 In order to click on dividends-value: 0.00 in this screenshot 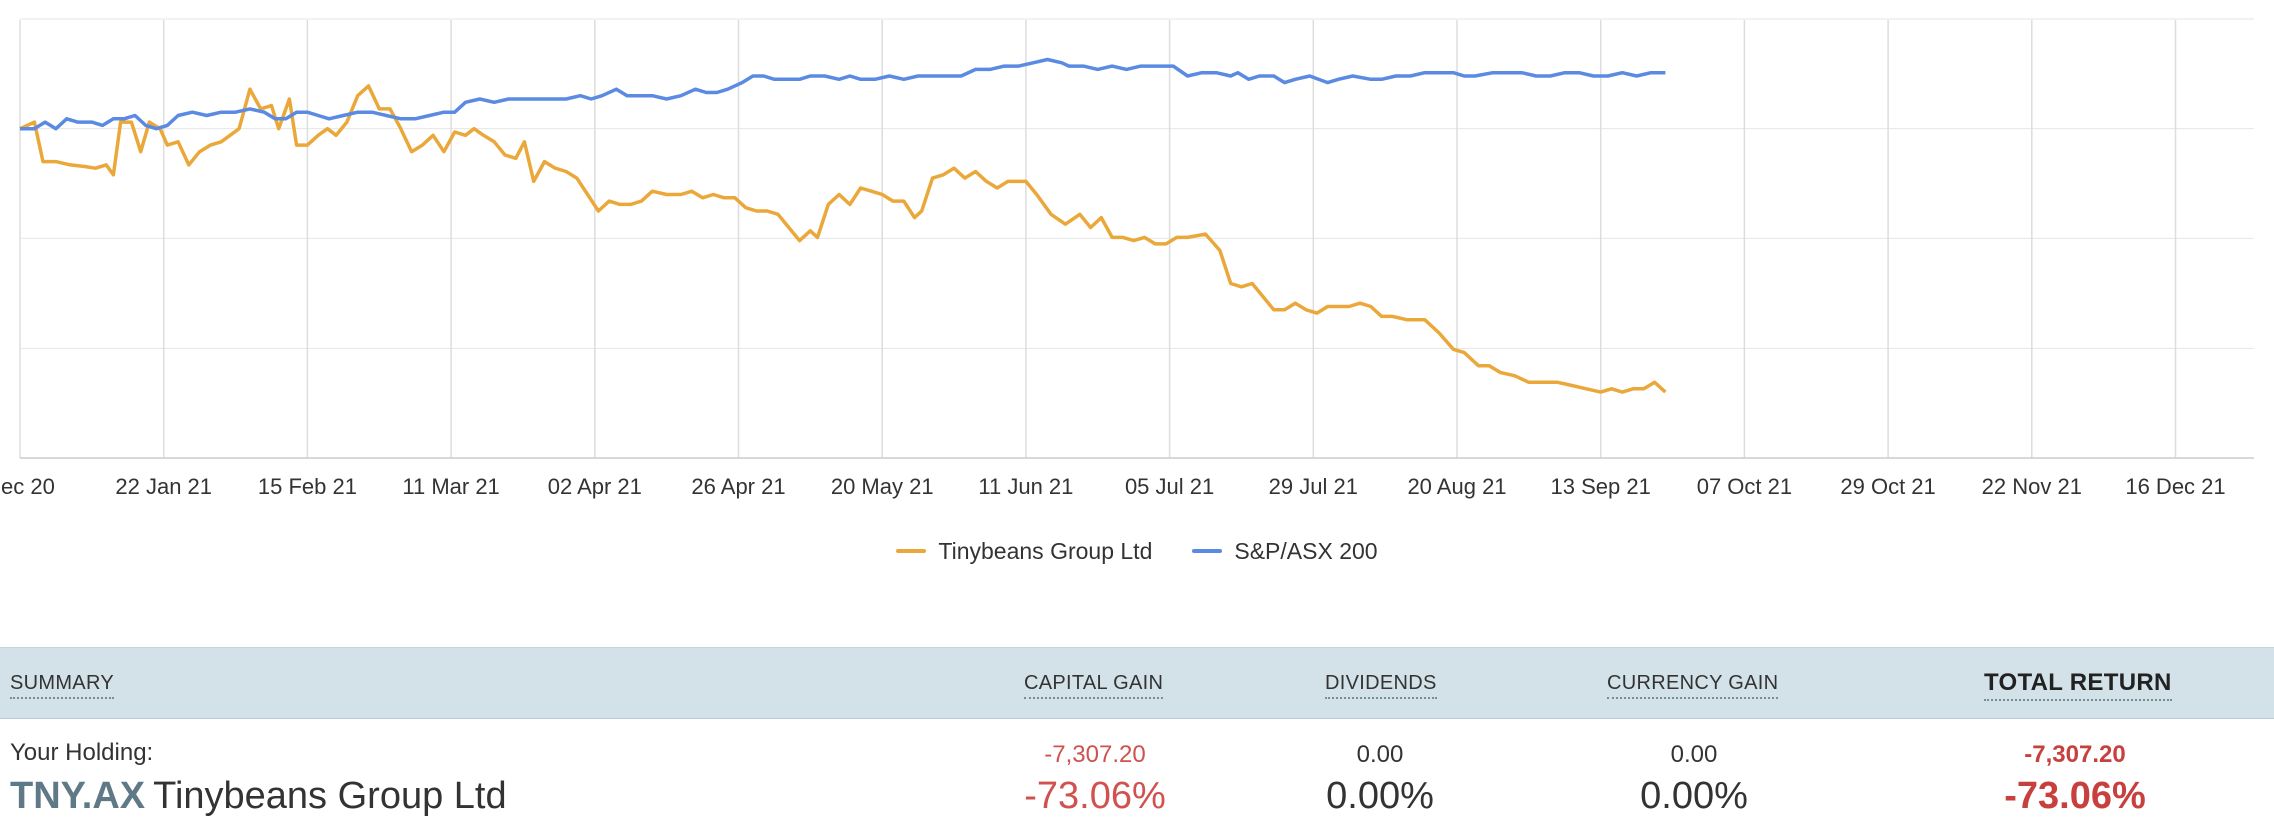, I will do `click(1380, 754)`.